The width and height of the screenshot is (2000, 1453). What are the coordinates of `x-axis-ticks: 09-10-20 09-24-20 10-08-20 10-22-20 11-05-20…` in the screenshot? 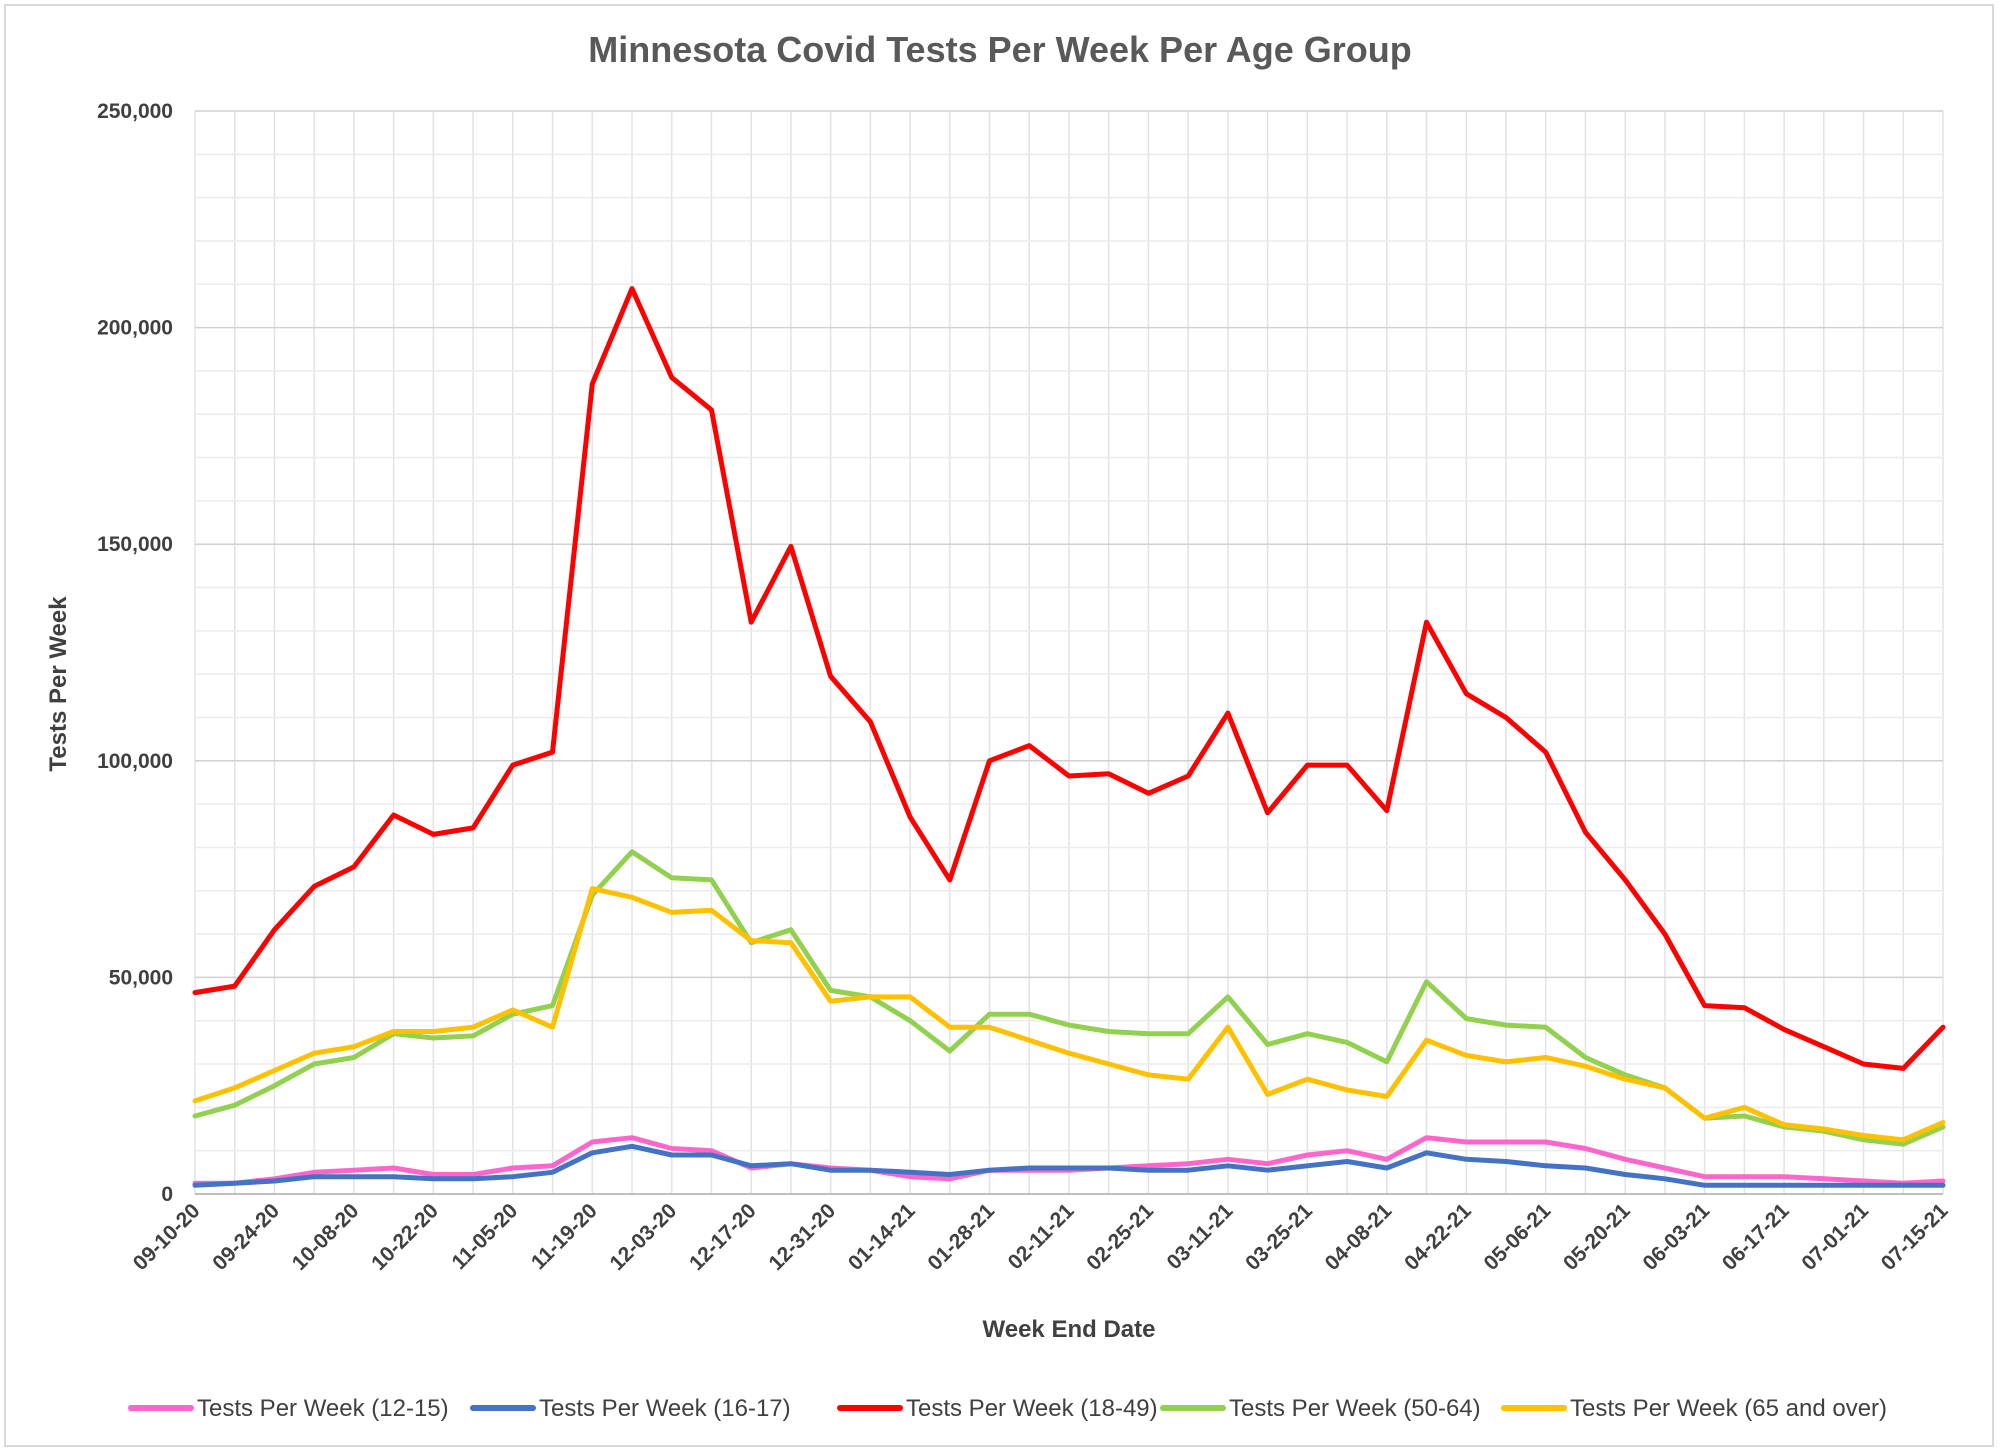 It's located at (1041, 1237).